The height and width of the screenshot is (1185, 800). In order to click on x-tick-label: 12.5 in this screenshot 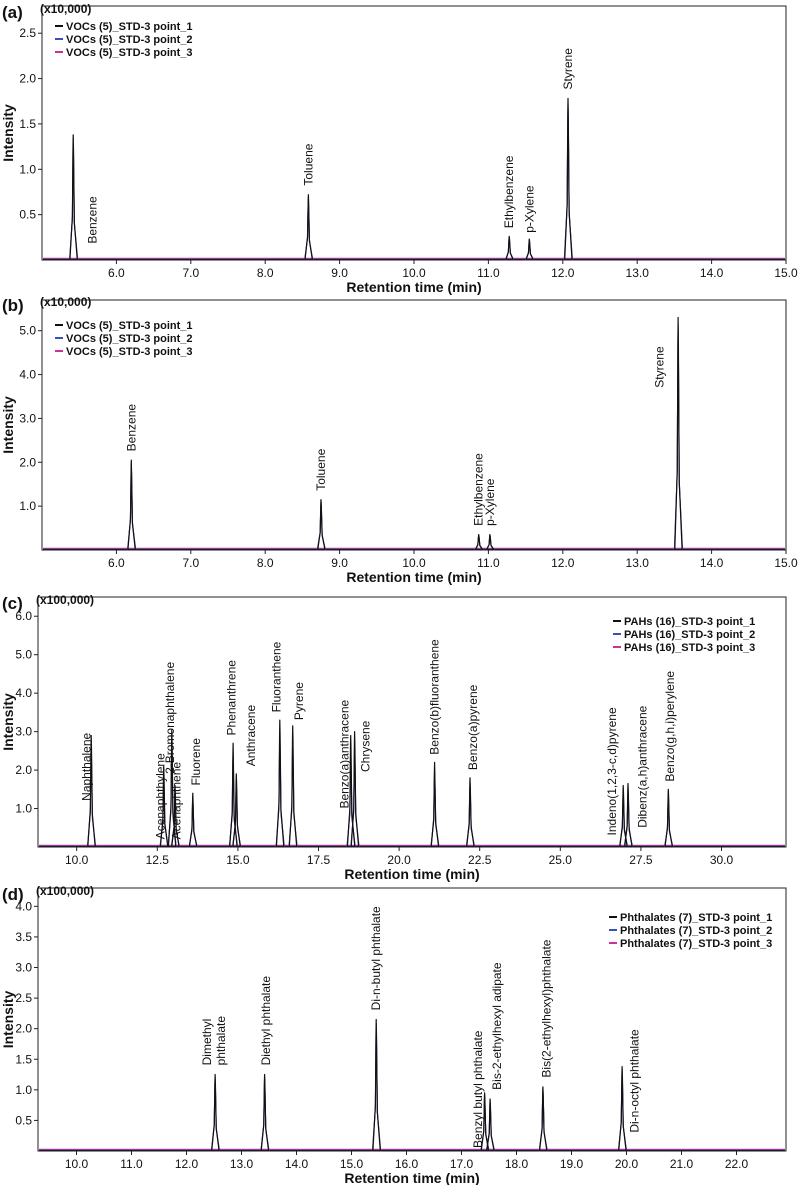, I will do `click(158, 860)`.